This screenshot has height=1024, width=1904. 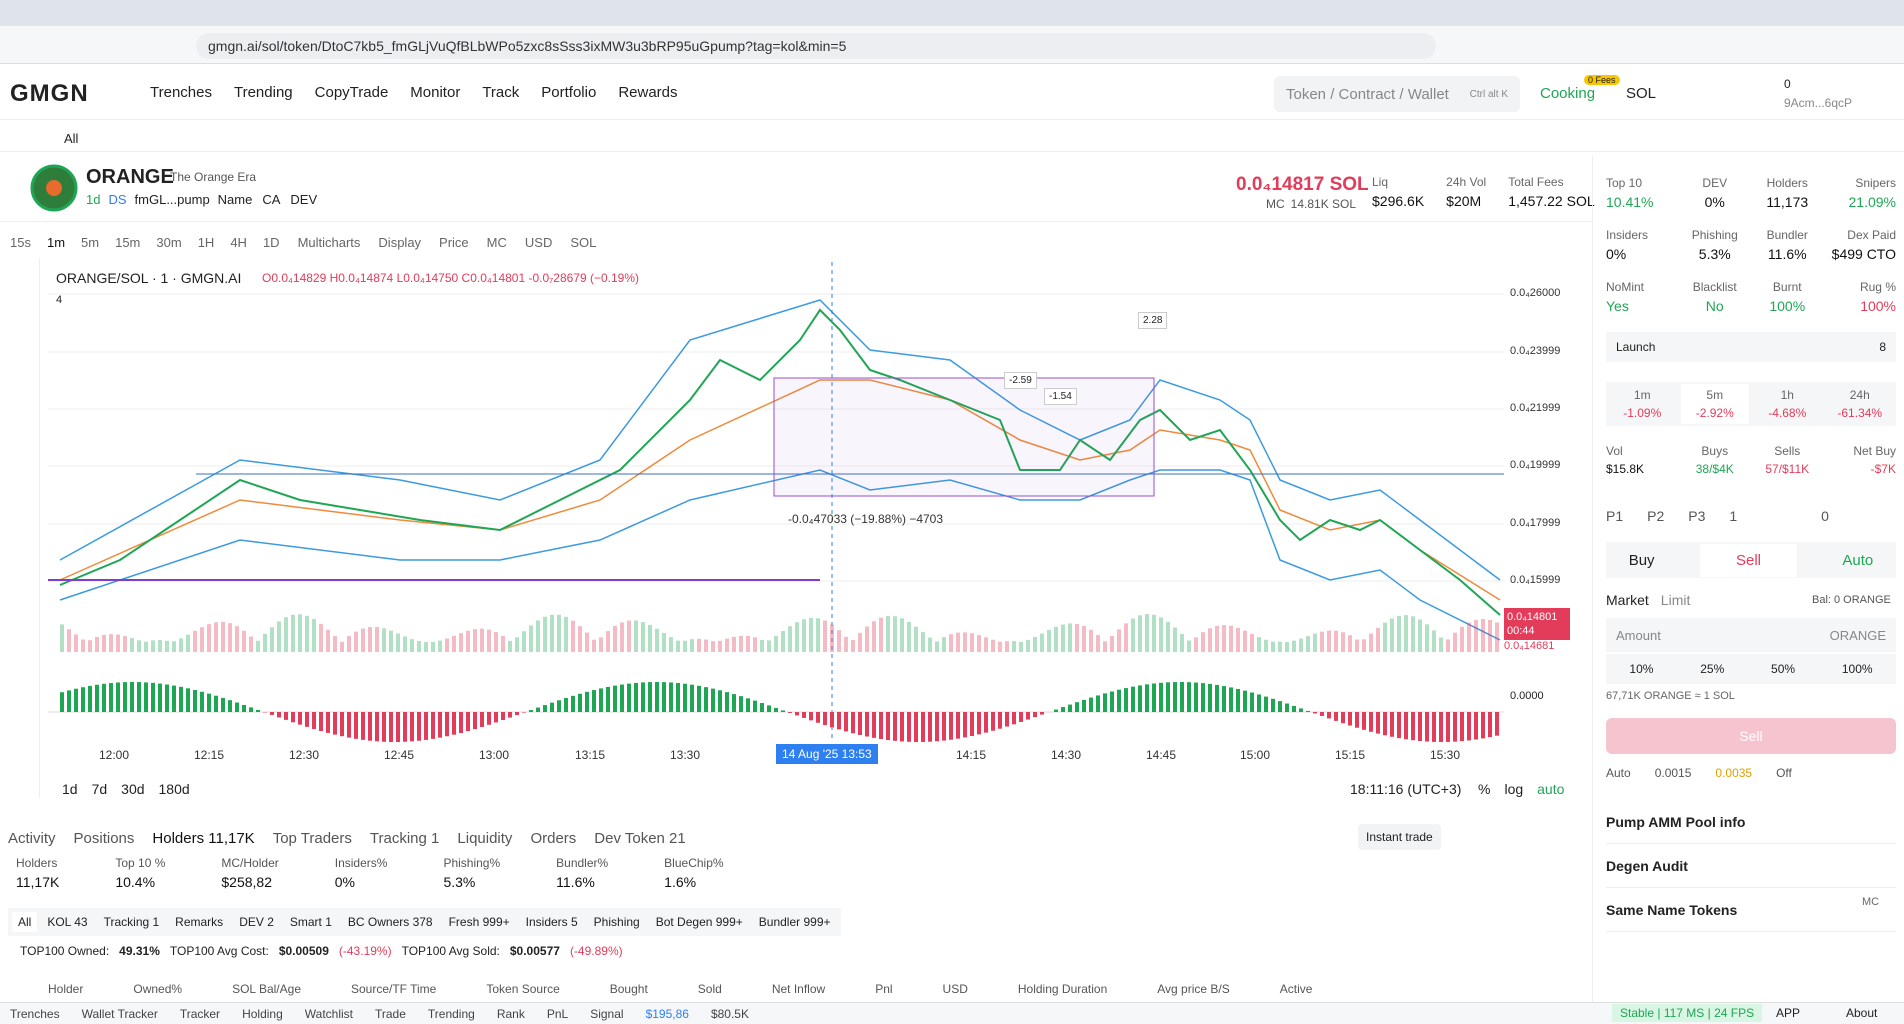 What do you see at coordinates (25, 922) in the screenshot?
I see `item: All` at bounding box center [25, 922].